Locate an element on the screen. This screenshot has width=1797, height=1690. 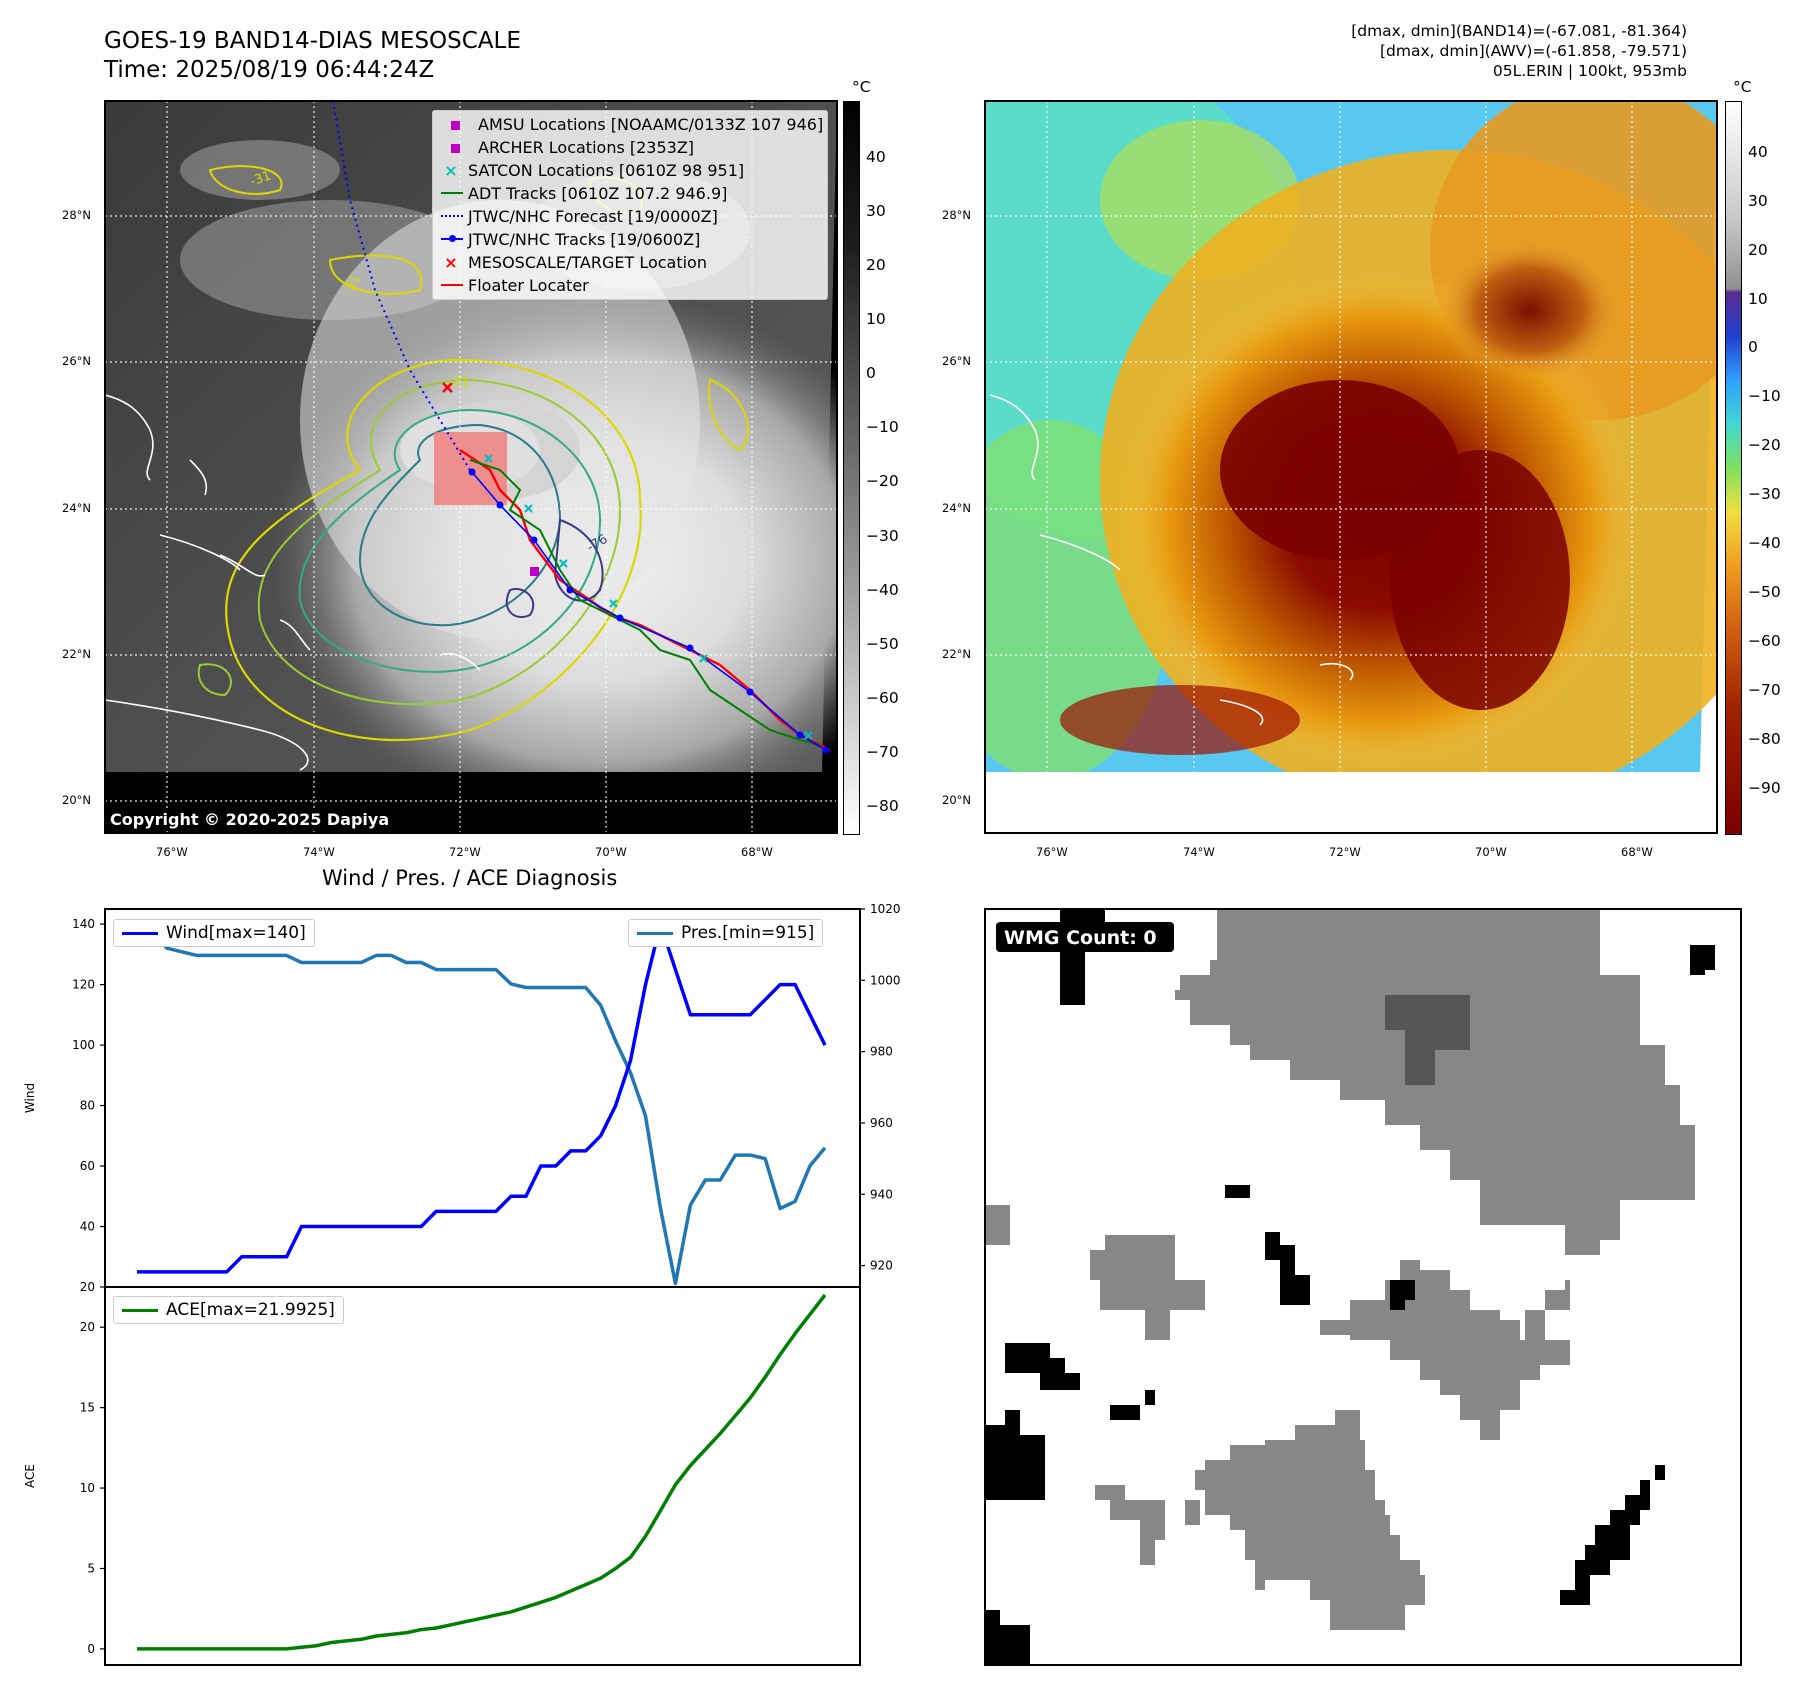
ace-axis-label: ACE is located at coordinates (30, 1476).